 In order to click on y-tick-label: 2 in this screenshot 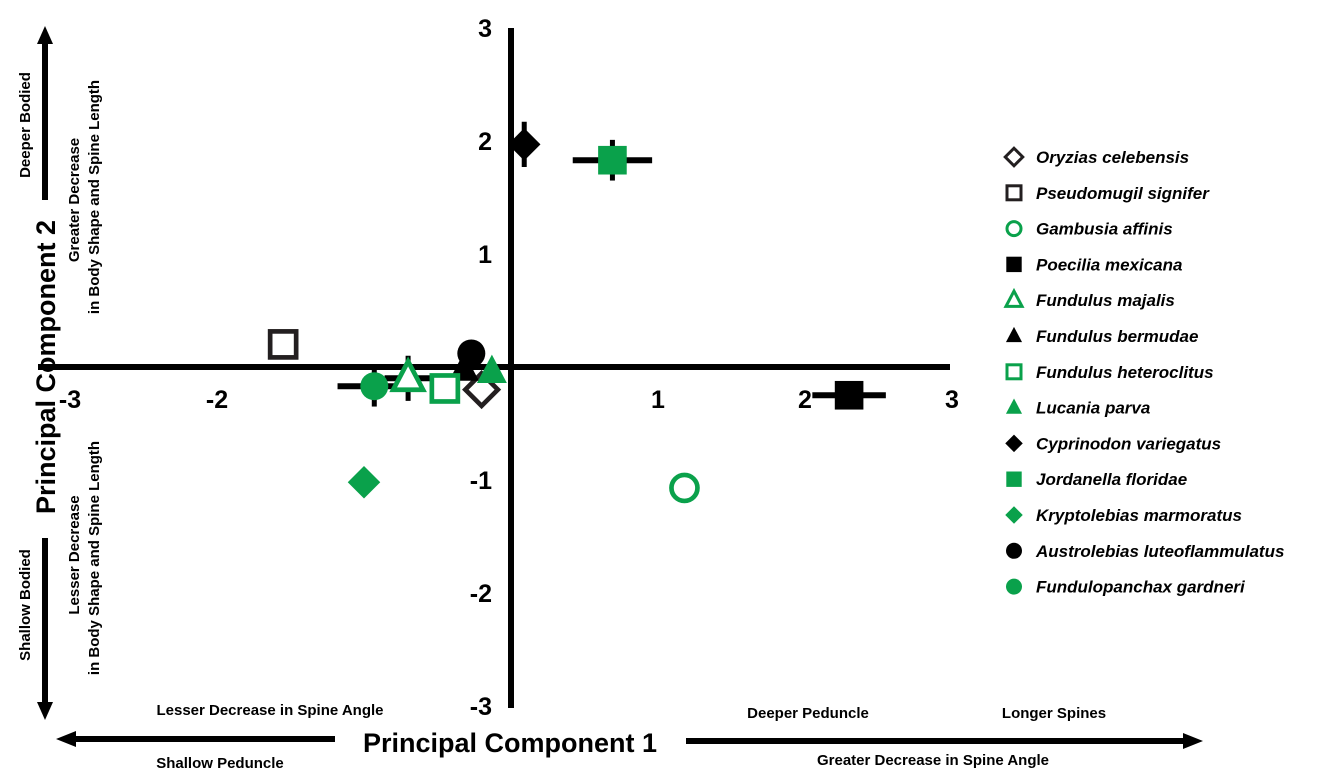, I will do `click(485, 142)`.